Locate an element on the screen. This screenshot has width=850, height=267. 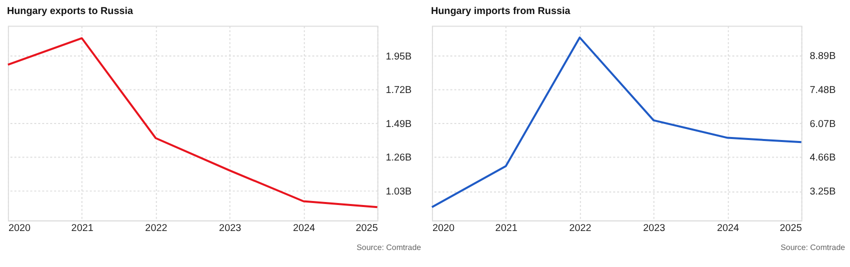
y-tick-label: 6.07B is located at coordinates (823, 124).